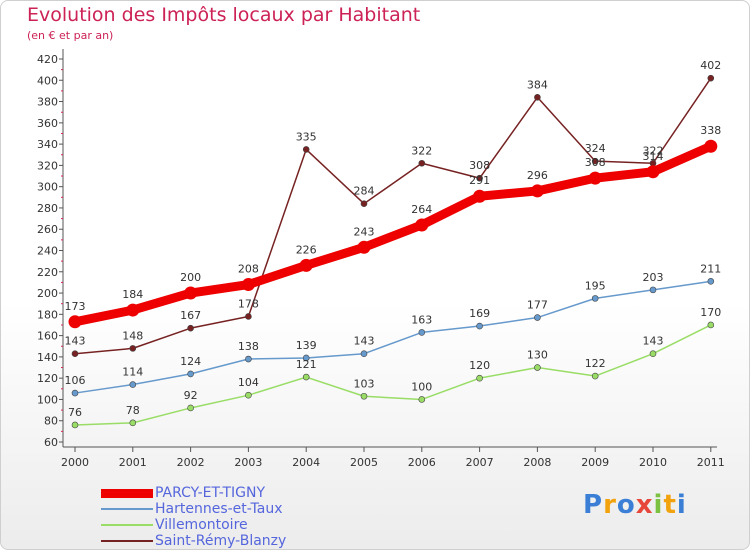  Describe the element at coordinates (133, 462) in the screenshot. I see `x-tick-label: 2001` at that location.